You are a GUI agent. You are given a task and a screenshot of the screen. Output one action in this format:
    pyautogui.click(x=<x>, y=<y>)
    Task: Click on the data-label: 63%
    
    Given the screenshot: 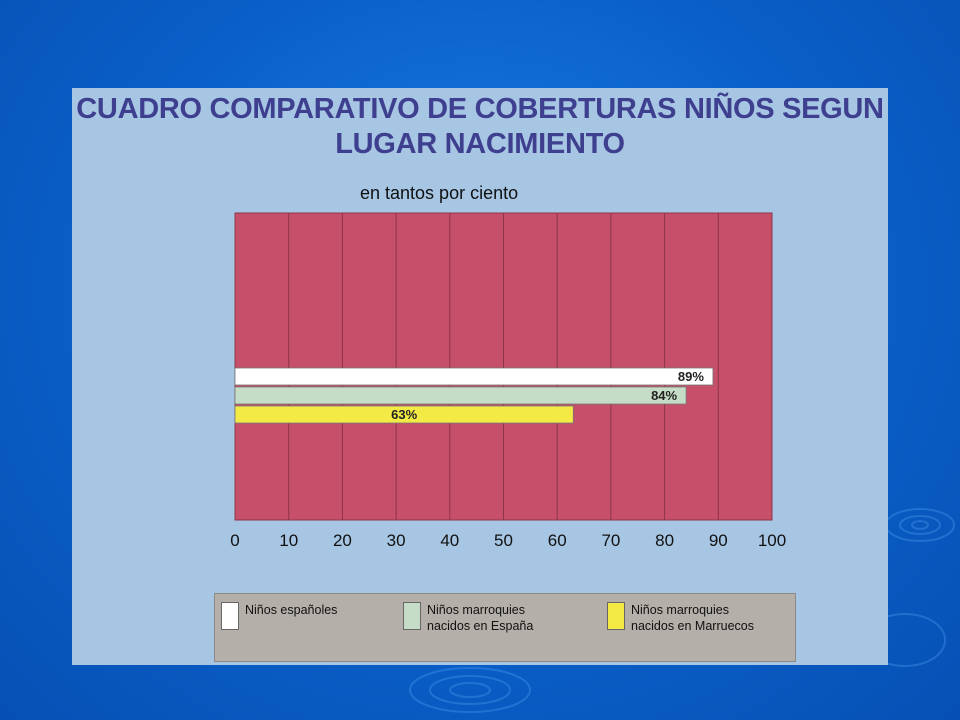 What is the action you would take?
    pyautogui.click(x=404, y=414)
    